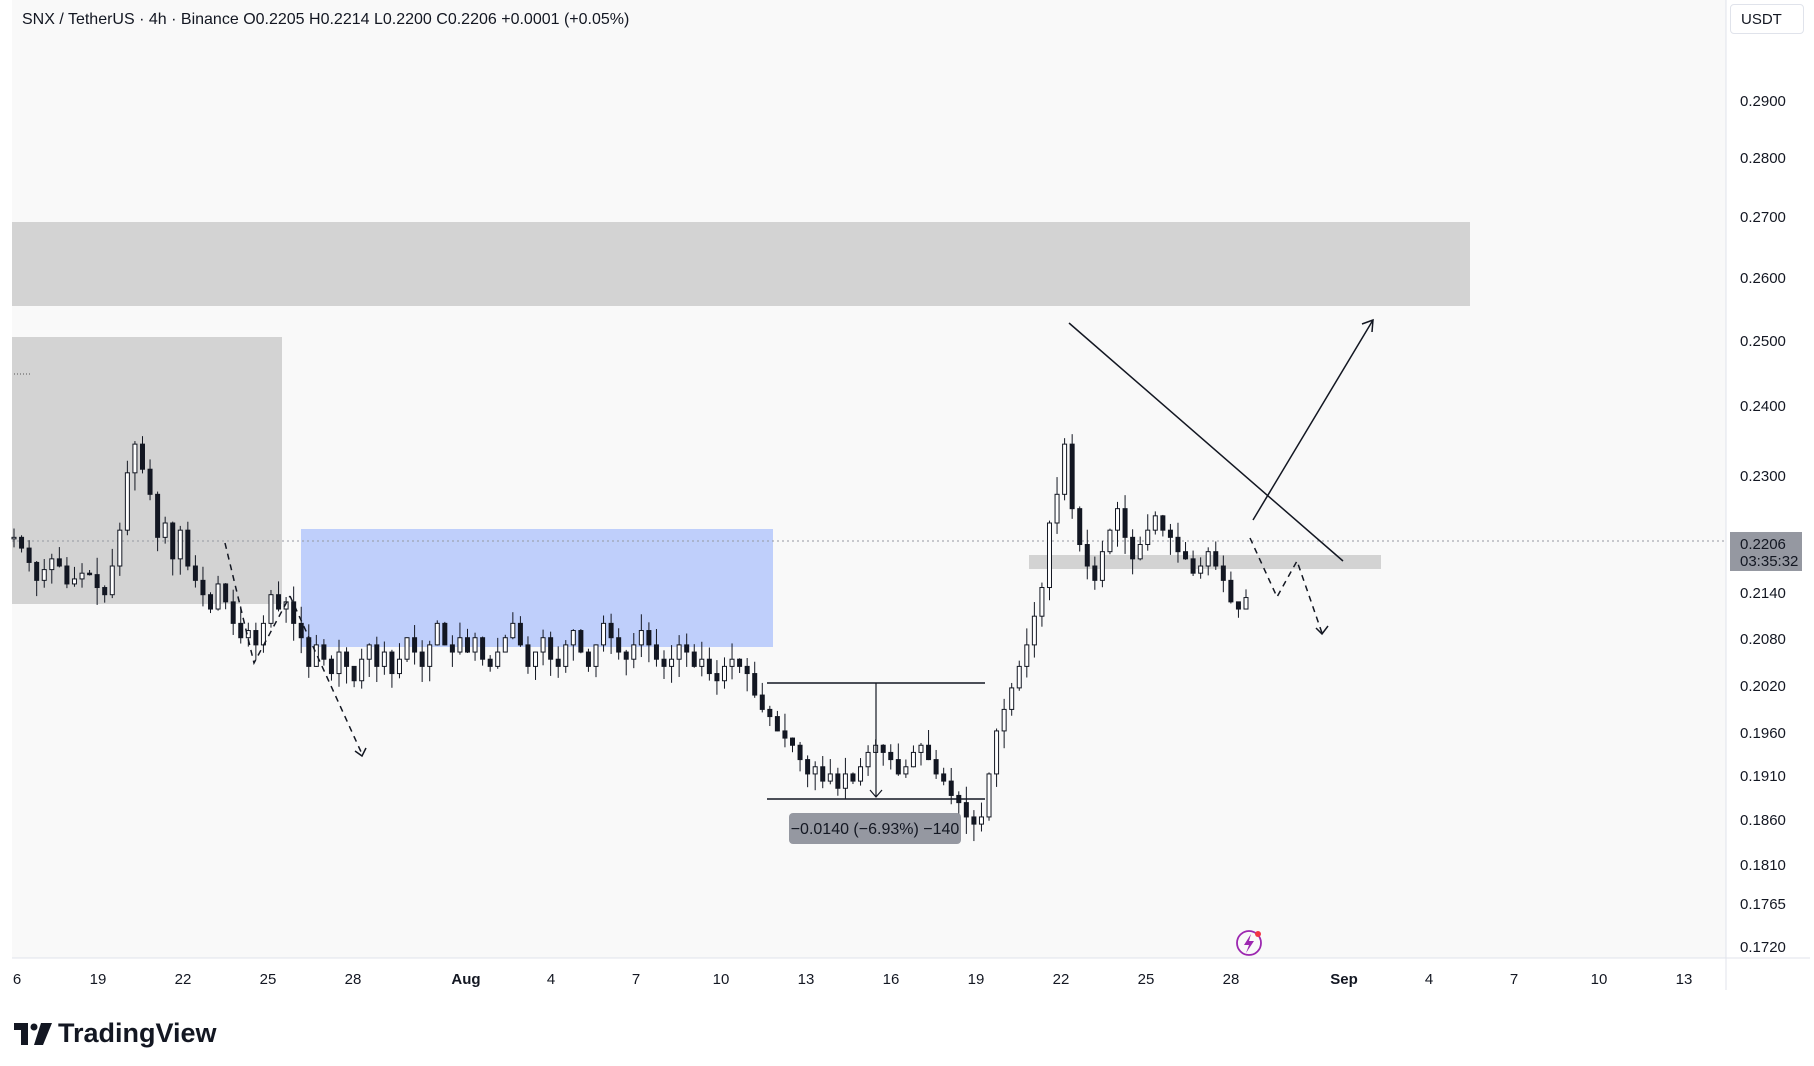  Describe the element at coordinates (257, 604) in the screenshot. I see `left-dashed-path` at that location.